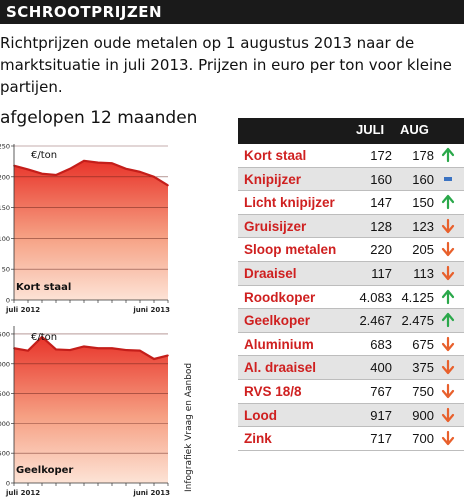  Describe the element at coordinates (351, 250) in the screenshot. I see `table-row: Sloop metalen 220 205` at that location.